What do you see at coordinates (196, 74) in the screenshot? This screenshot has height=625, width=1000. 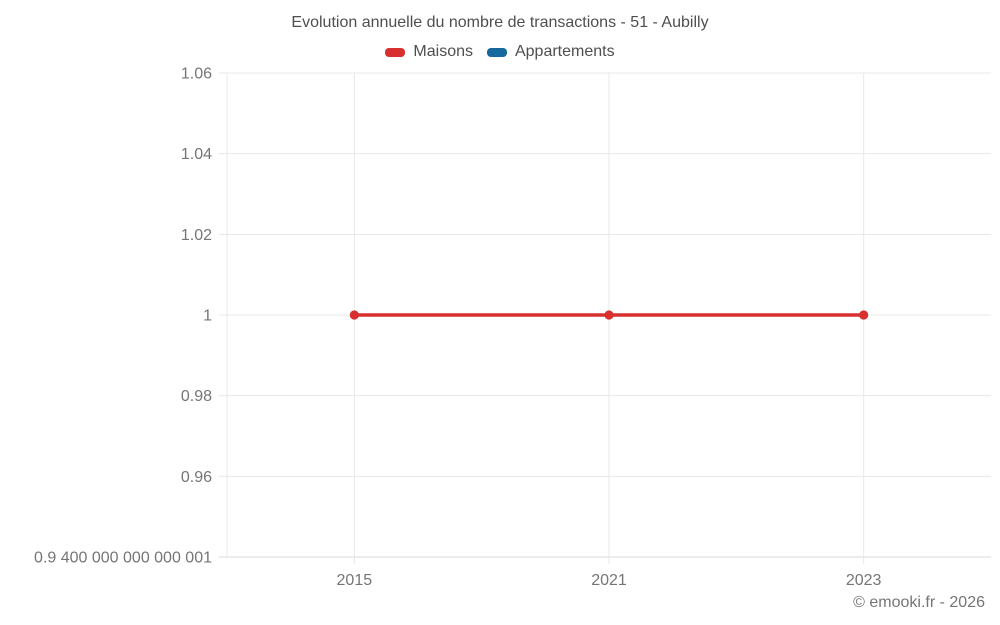 I see `y-tick-label: 1.06` at bounding box center [196, 74].